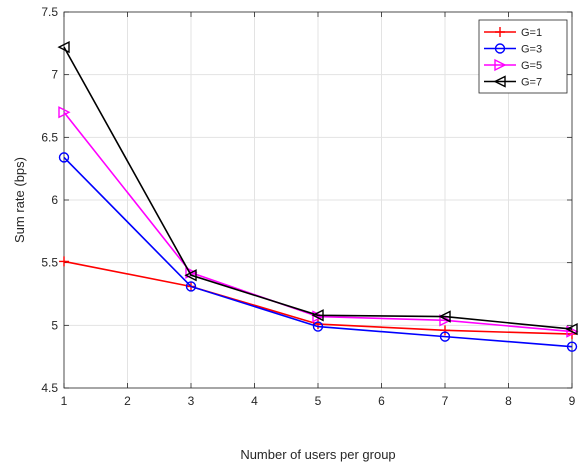 This screenshot has height=472, width=587. I want to click on x-tick-label: 2, so click(127, 401).